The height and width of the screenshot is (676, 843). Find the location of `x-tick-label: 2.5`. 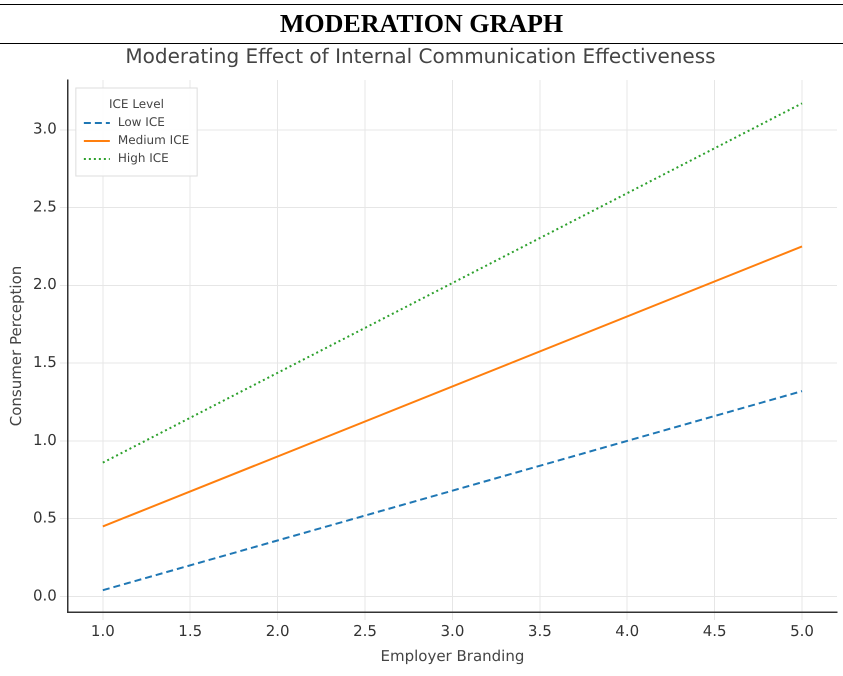

x-tick-label: 2.5 is located at coordinates (365, 631).